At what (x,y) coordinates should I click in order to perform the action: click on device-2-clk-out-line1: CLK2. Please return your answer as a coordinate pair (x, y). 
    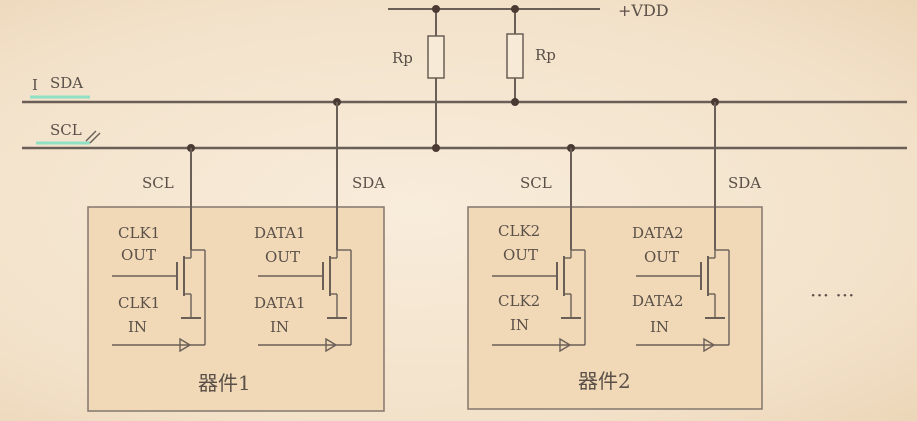
    Looking at the image, I should click on (519, 231).